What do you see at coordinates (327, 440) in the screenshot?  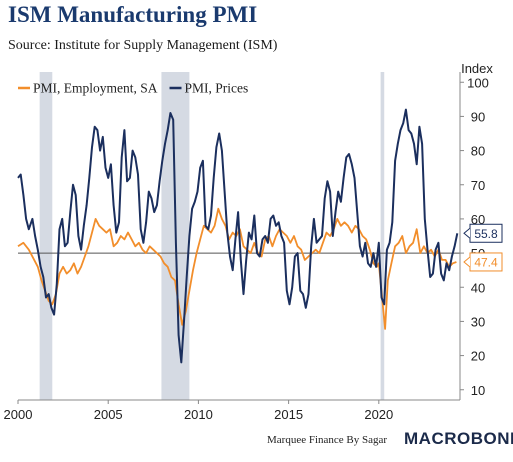 I see `footer-credit: Marquee Finance By Sagar` at bounding box center [327, 440].